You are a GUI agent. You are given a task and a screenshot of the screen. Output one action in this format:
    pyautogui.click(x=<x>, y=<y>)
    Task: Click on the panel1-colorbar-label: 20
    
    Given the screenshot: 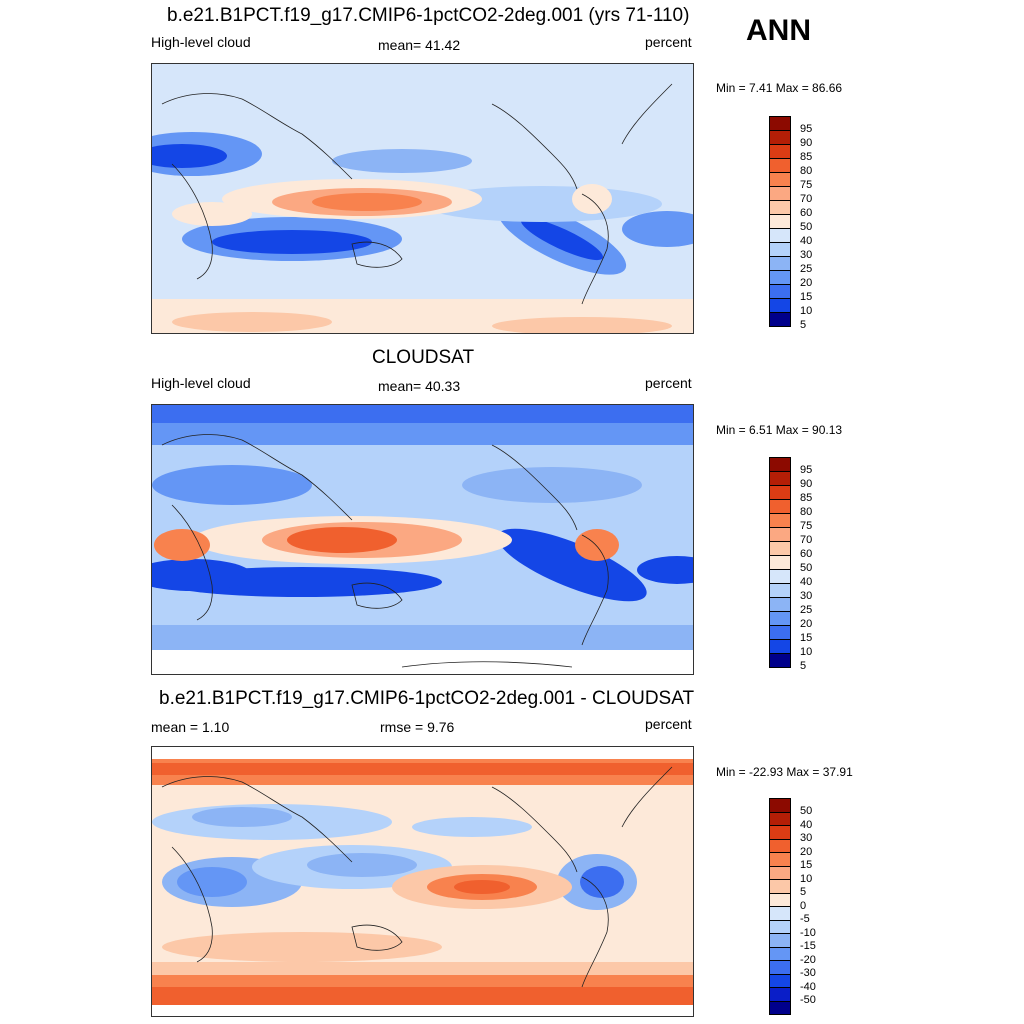 What is the action you would take?
    pyautogui.click(x=806, y=283)
    